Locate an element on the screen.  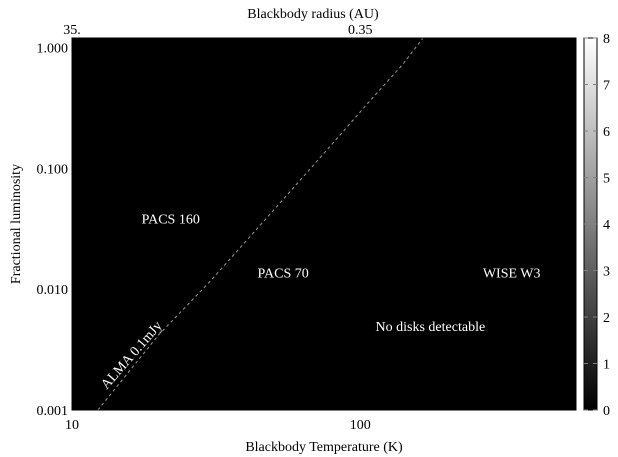
y-tick-label: 0.100 is located at coordinates (53, 169).